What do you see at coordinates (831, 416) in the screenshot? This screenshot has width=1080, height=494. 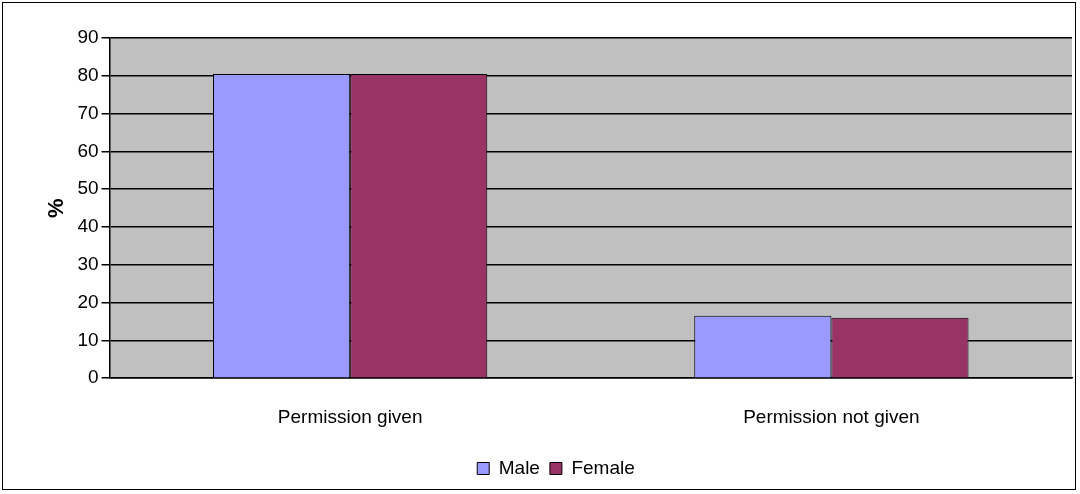 I see `x-tick-label: Permission not given` at bounding box center [831, 416].